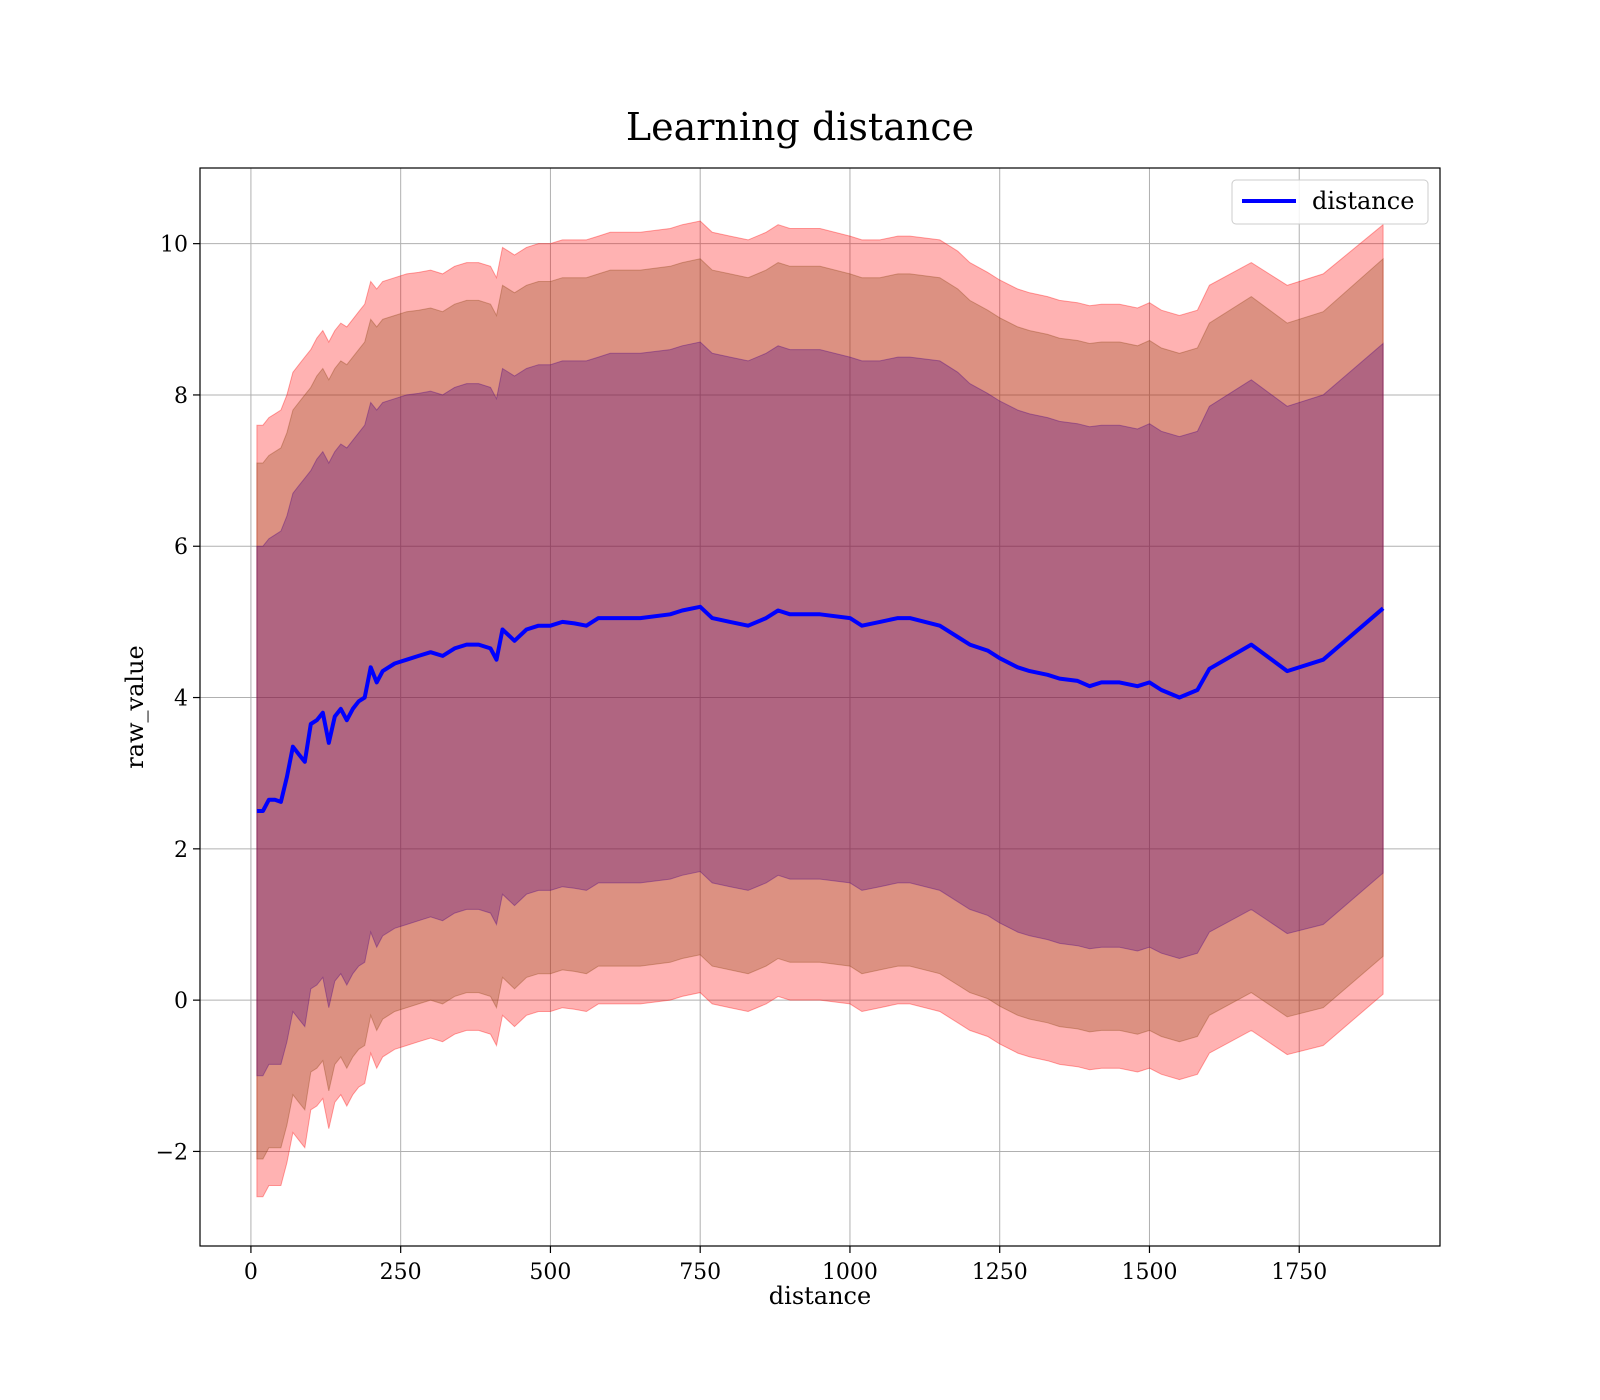 This screenshot has height=1400, width=1600. Describe the element at coordinates (181, 850) in the screenshot. I see `y-tick-label: 2` at that location.